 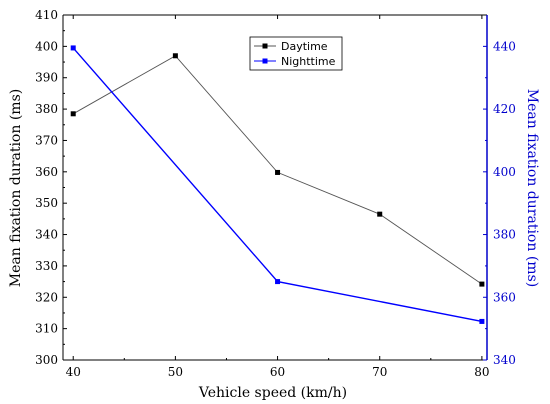 I want to click on left-tick-label: 370, so click(x=46, y=140).